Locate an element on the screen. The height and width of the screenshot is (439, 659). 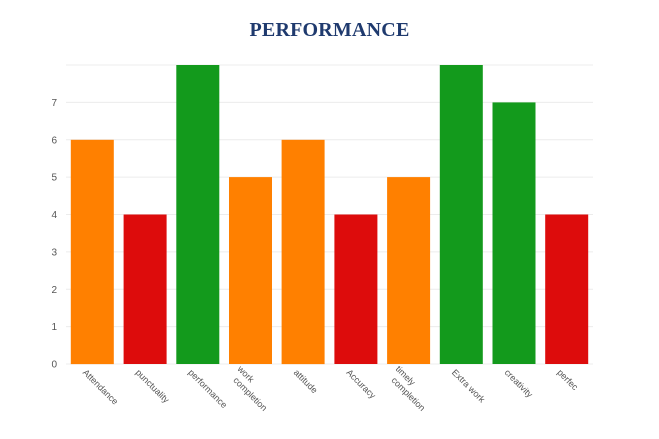
x-tick-label-line: attitude is located at coordinates (306, 381).